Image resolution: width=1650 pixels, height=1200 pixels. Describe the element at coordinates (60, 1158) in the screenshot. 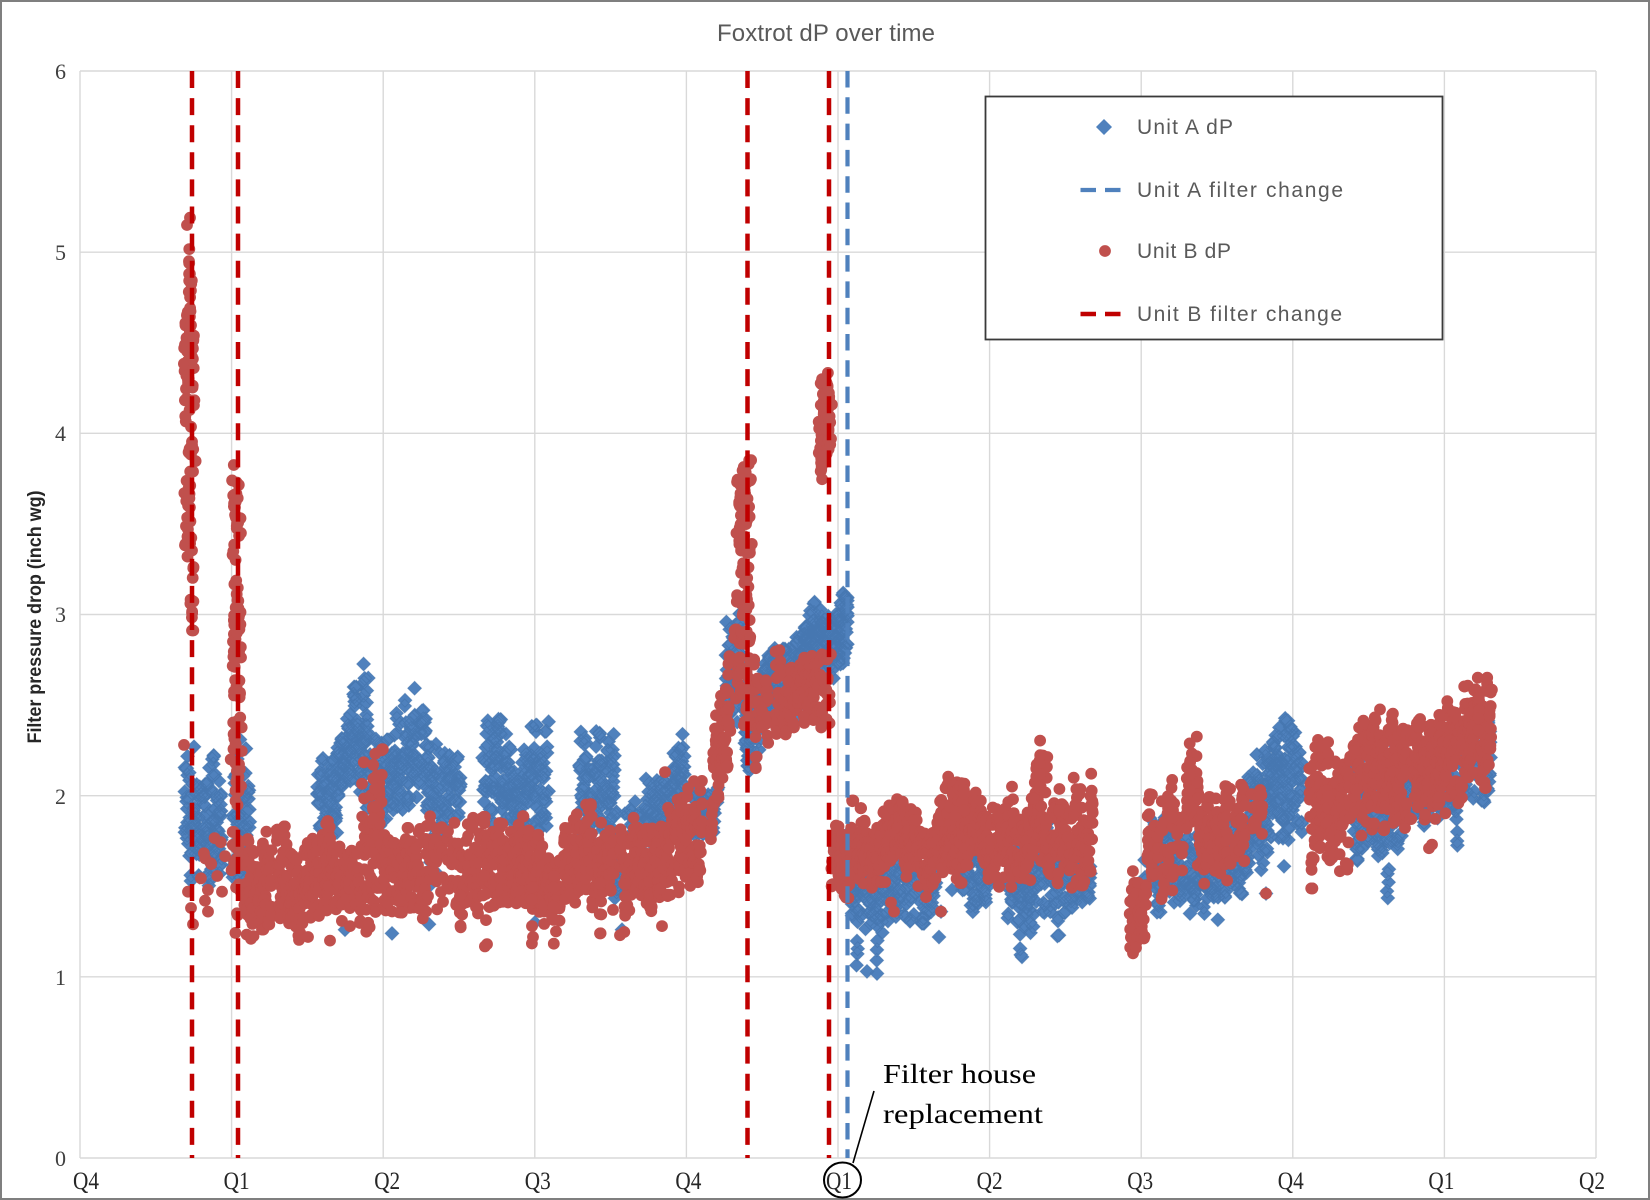

I see `svg-text: 0` at that location.